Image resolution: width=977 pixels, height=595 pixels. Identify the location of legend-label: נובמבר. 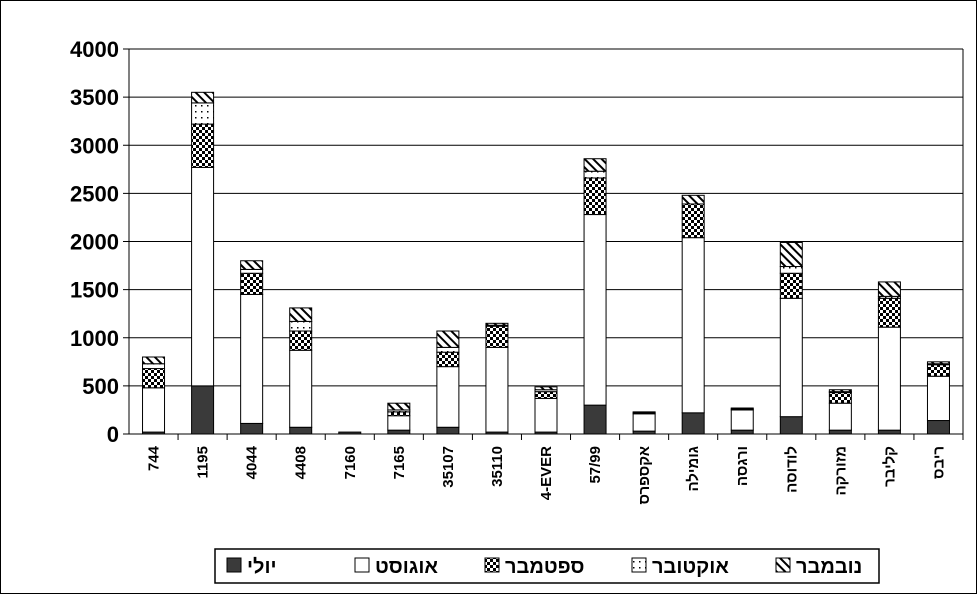
(829, 567).